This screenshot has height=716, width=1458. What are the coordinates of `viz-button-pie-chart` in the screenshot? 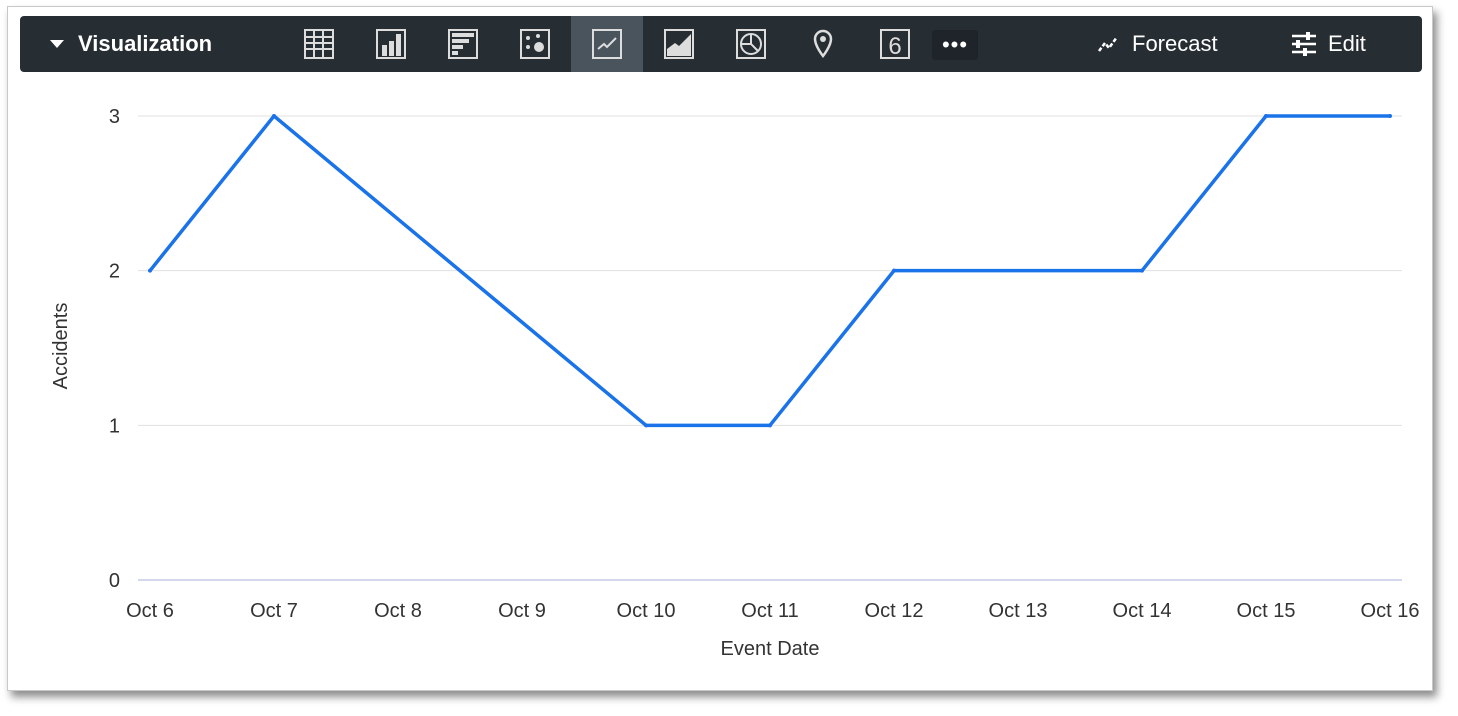 It's located at (751, 44).